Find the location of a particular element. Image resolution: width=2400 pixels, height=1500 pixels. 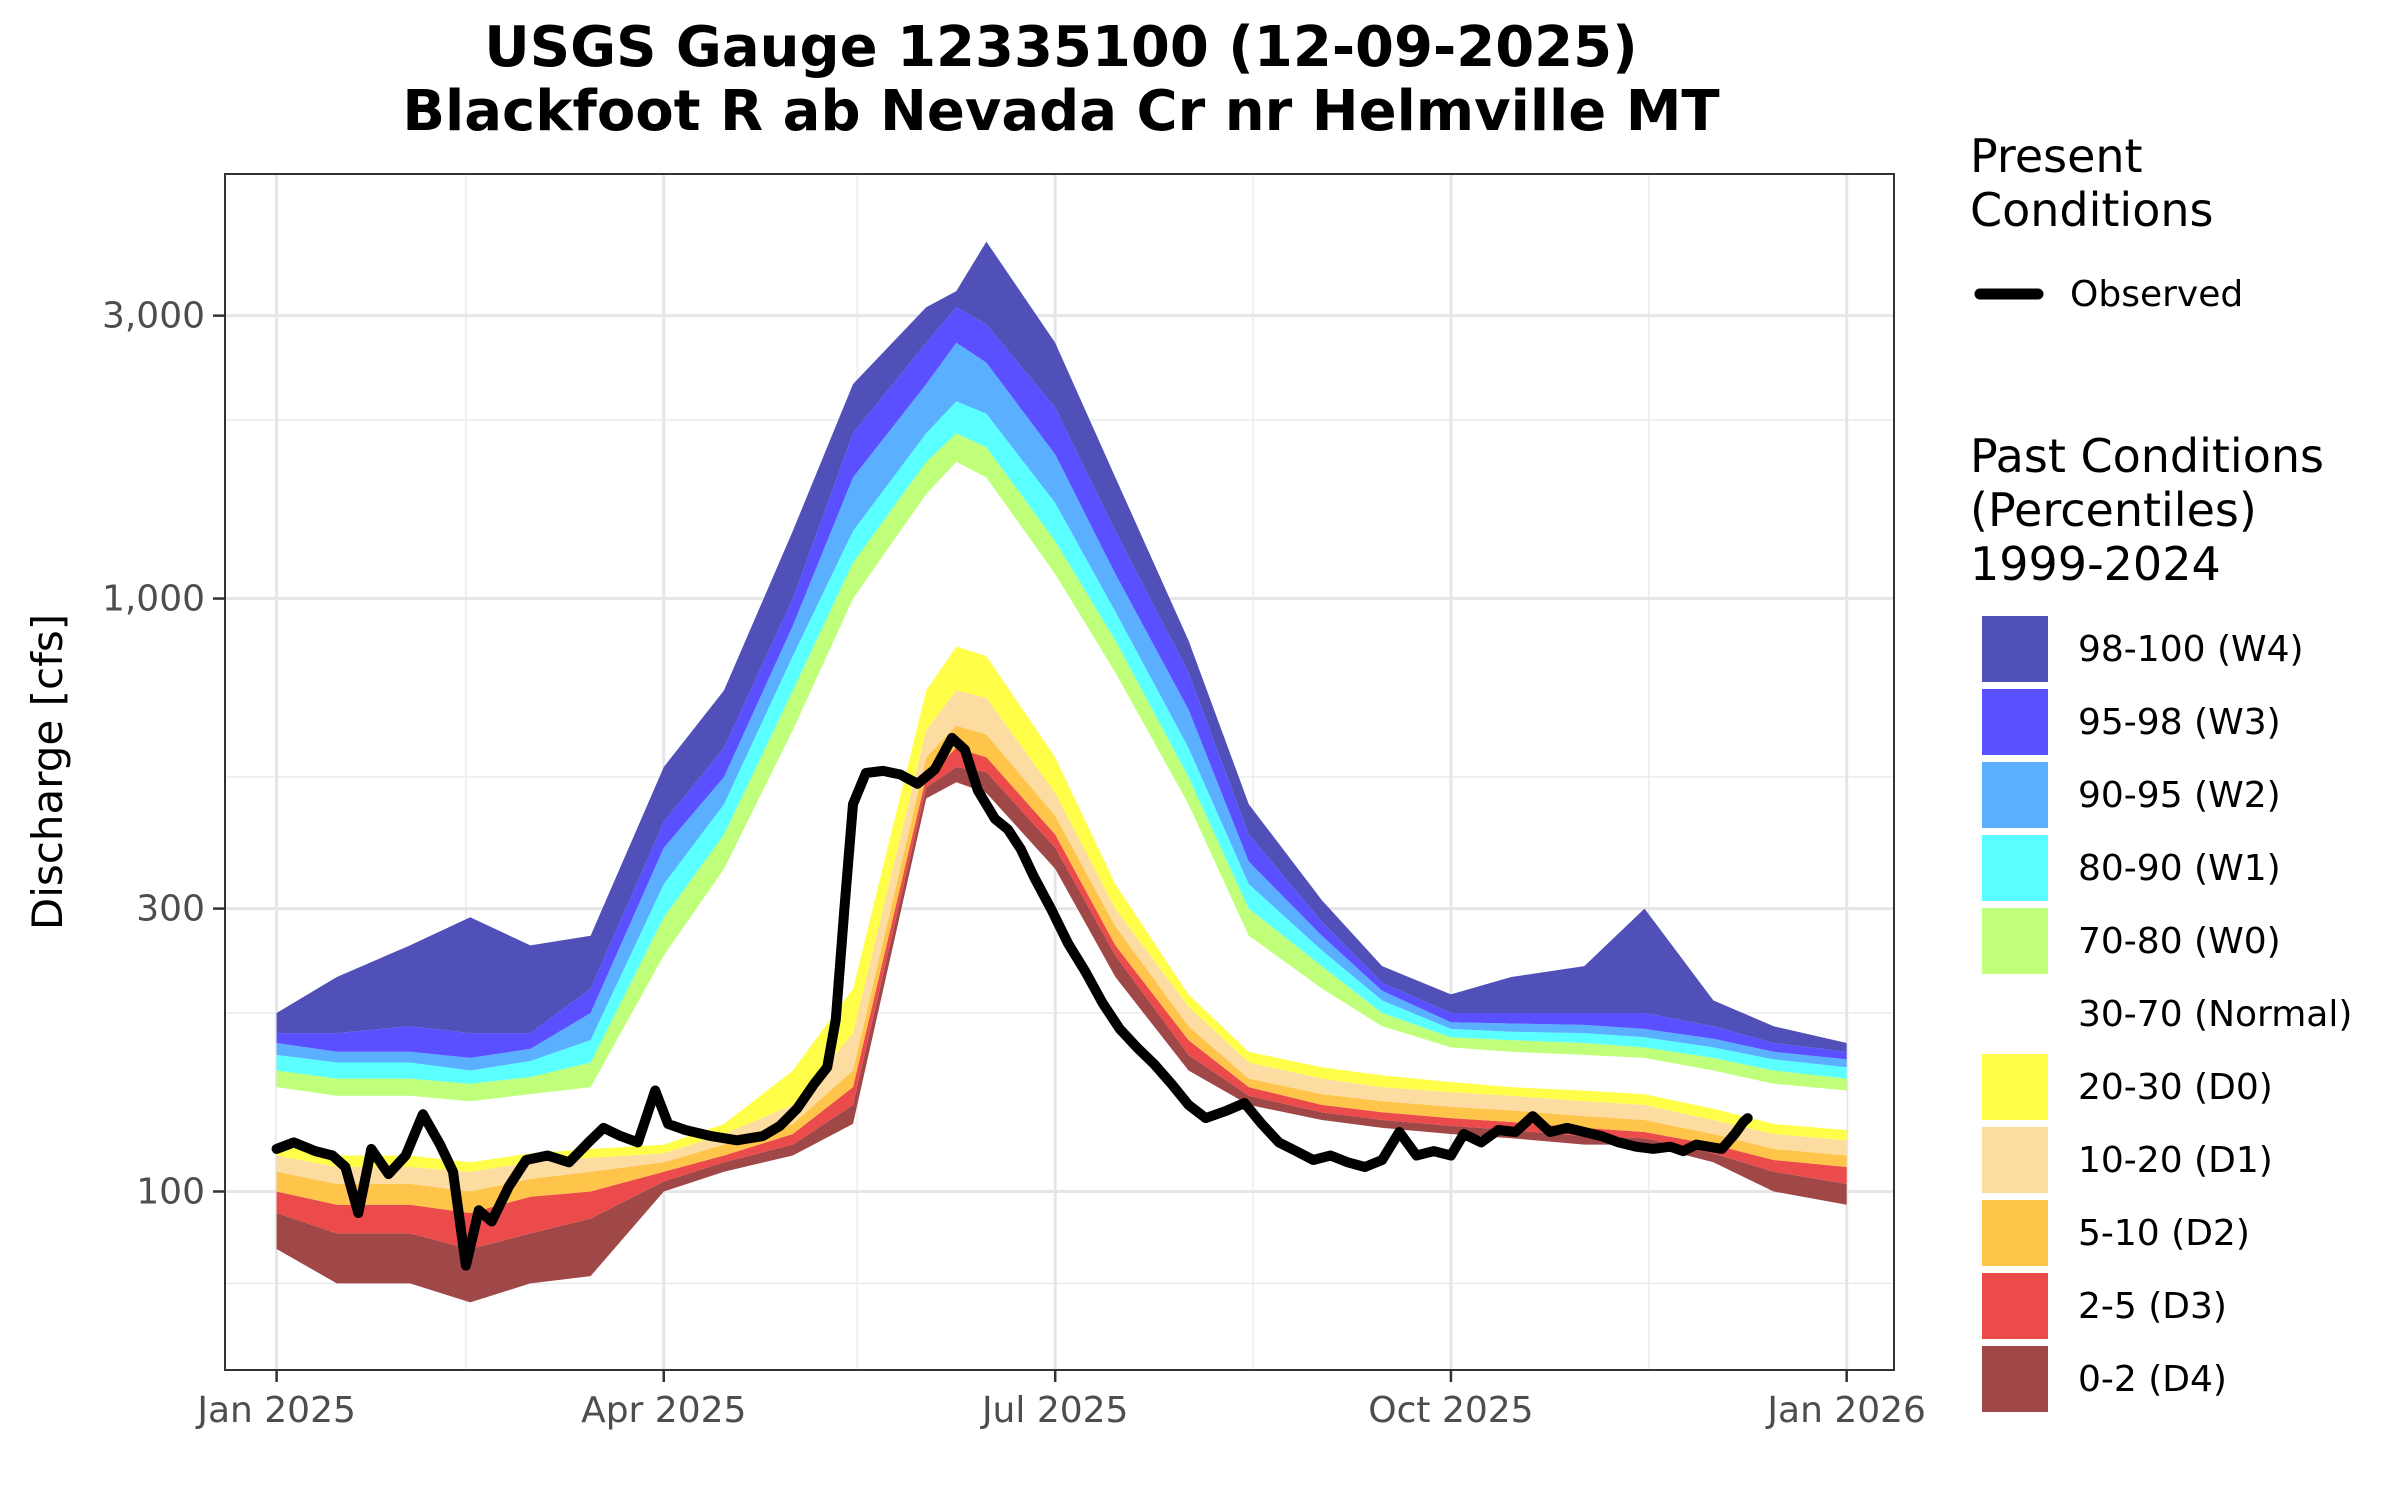

y-axis: 100 300 1,000 3,000 is located at coordinates (163, 754).